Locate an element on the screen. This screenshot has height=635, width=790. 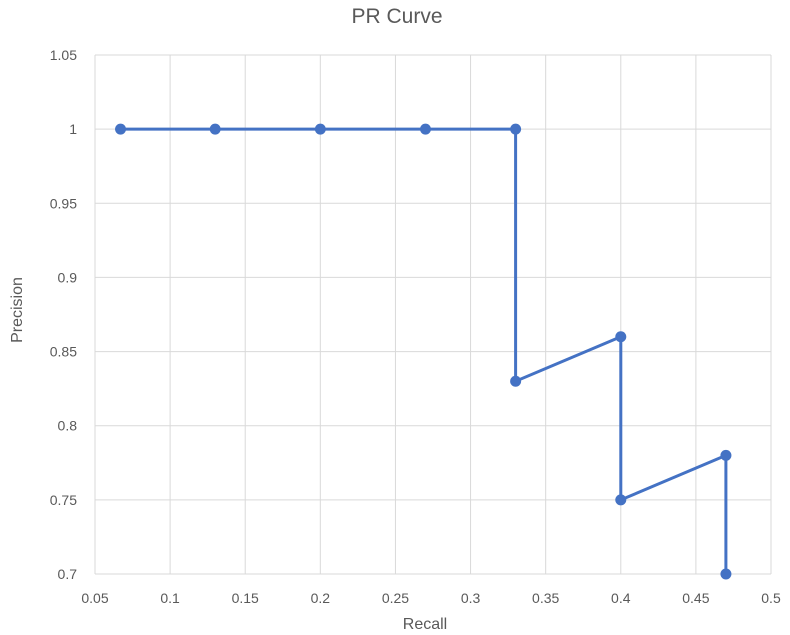
y-tick-label: 1 is located at coordinates (73, 129).